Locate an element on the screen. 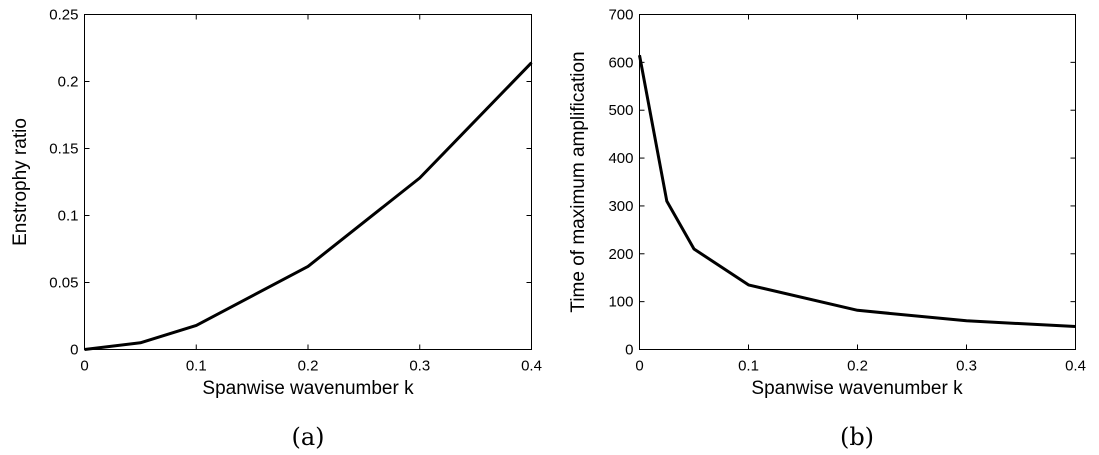  chart-a-x-tick-label: 0.3 is located at coordinates (419, 366).